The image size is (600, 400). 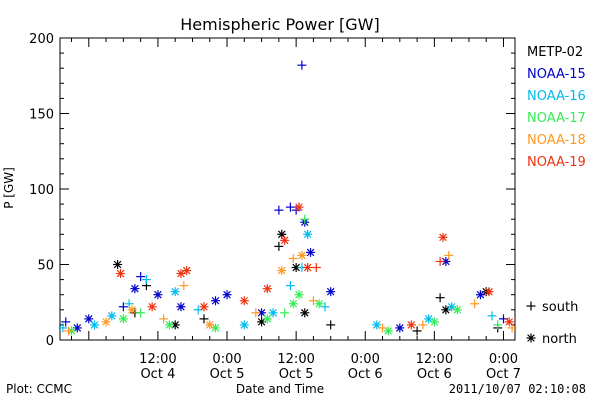 What do you see at coordinates (556, 96) in the screenshot?
I see `legend-entry: NOAA-16` at bounding box center [556, 96].